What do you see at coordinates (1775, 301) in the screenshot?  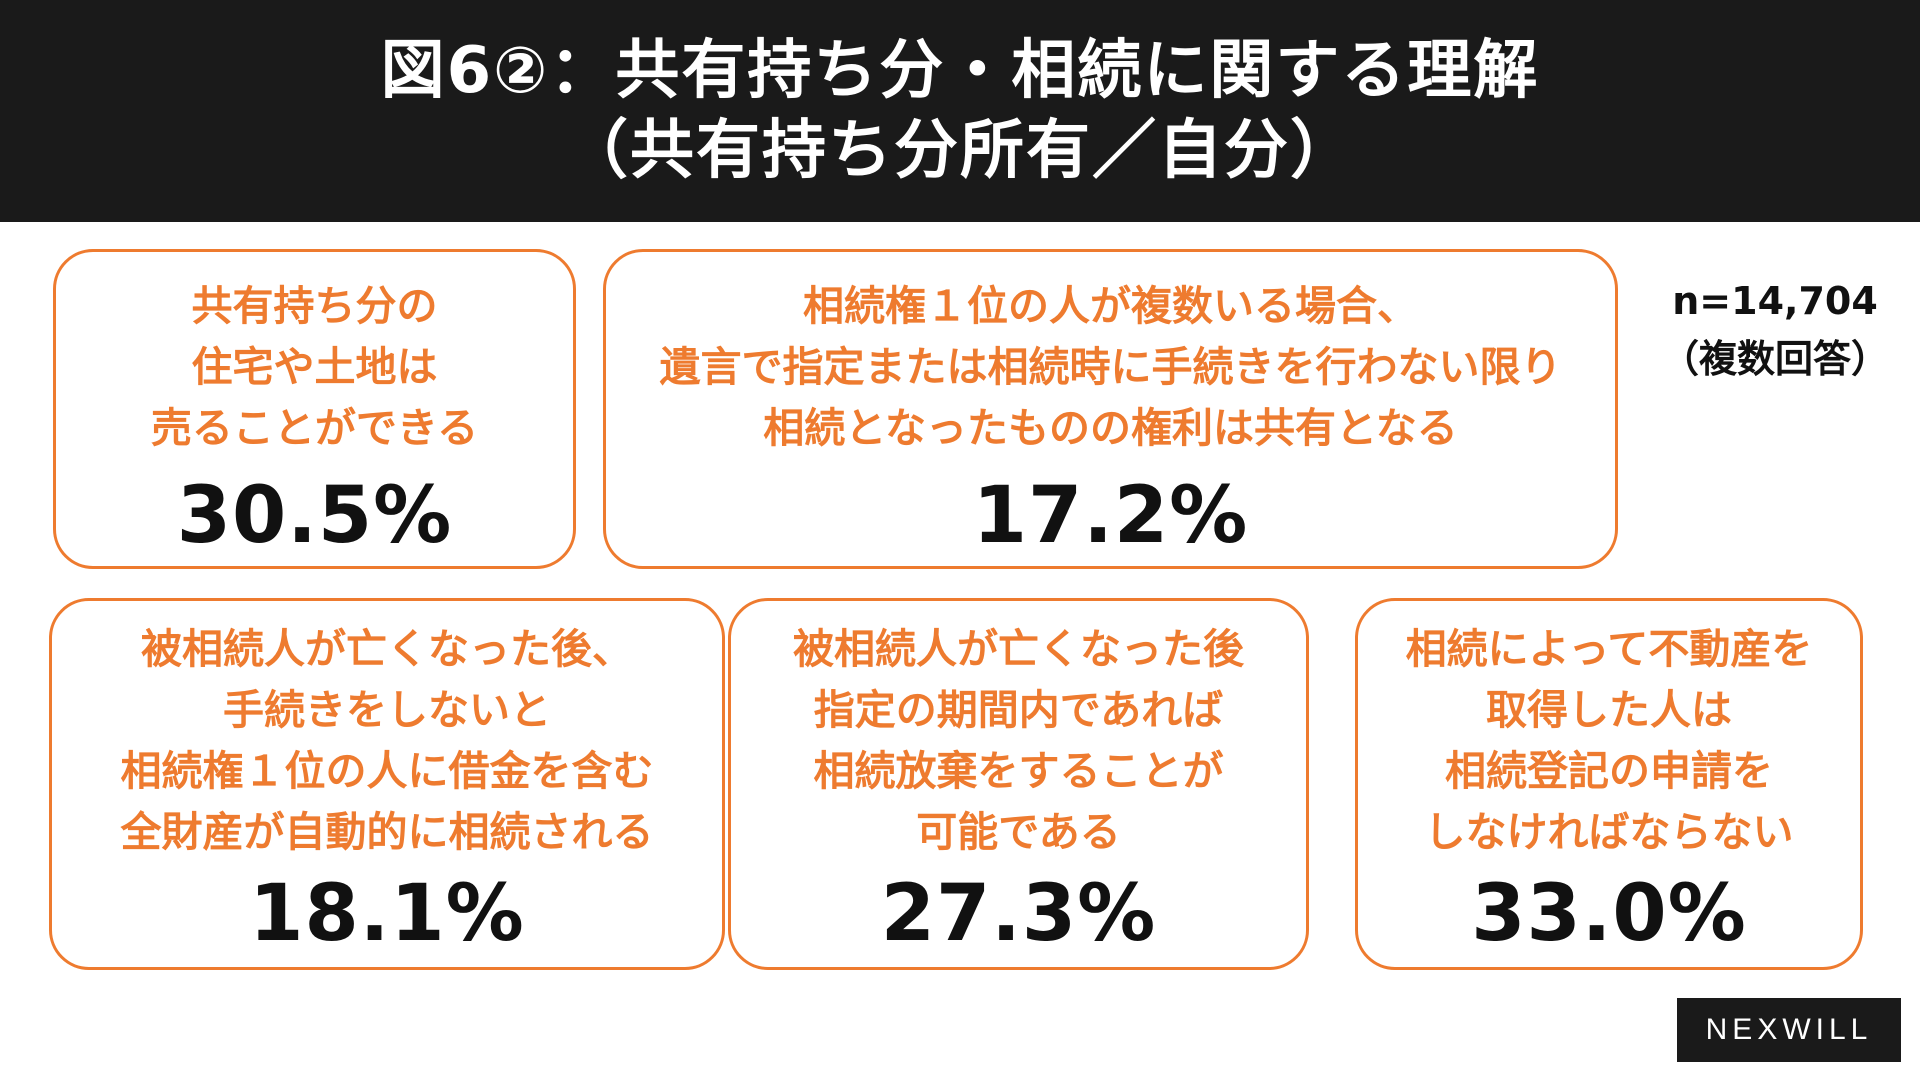 I see `sample-size: n=14,704` at bounding box center [1775, 301].